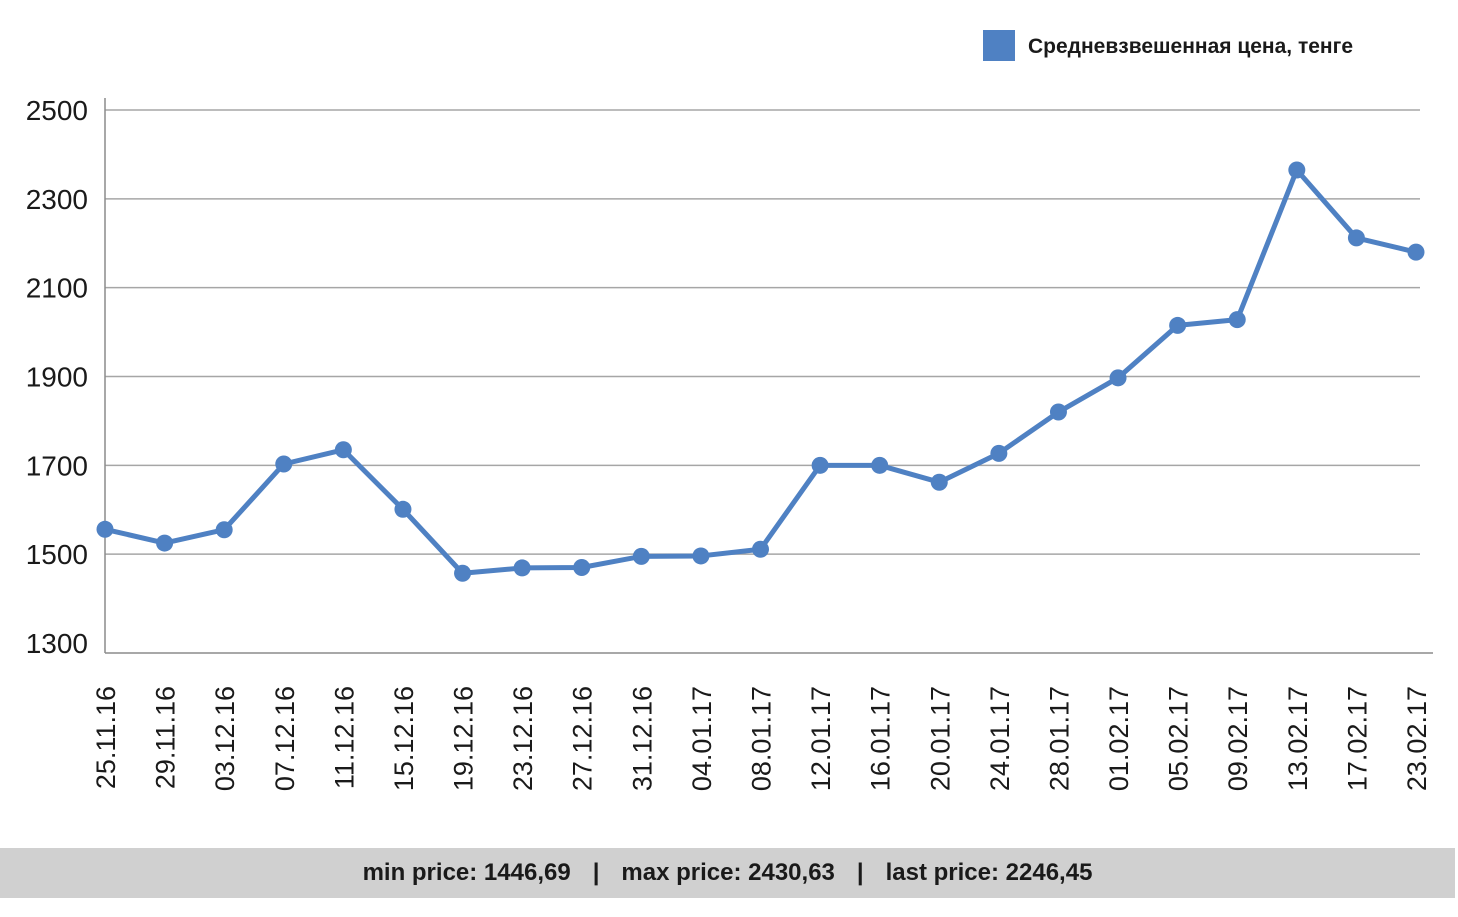 The height and width of the screenshot is (917, 1458). Describe the element at coordinates (57, 465) in the screenshot. I see `y-tick-label: 1700` at that location.